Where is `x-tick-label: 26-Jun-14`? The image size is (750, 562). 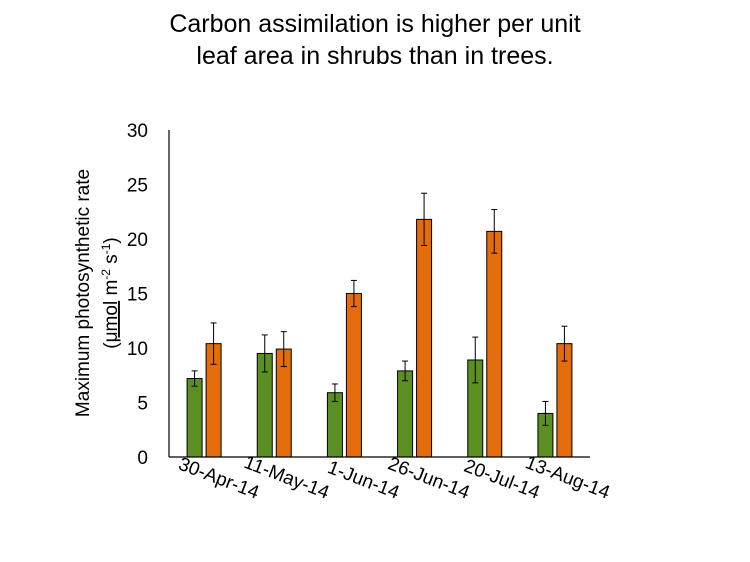
x-tick-label: 26-Jun-14 is located at coordinates (429, 478).